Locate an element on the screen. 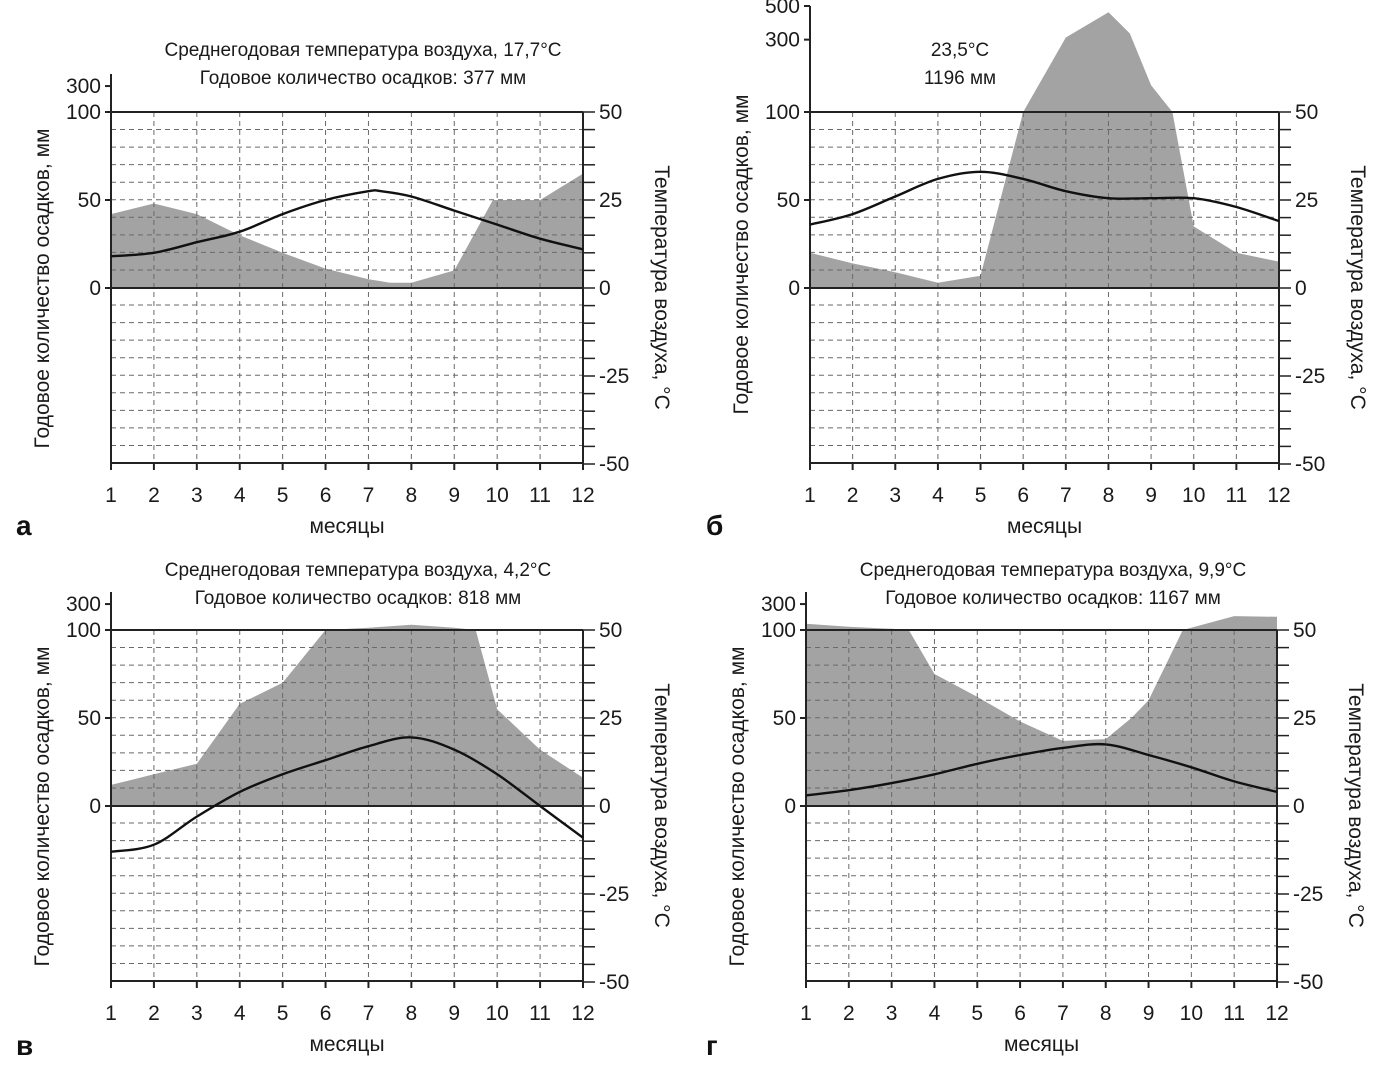 Image resolution: width=1373 pixels, height=1067 pixels. chart-title-line-1: 23,5°С is located at coordinates (960, 50).